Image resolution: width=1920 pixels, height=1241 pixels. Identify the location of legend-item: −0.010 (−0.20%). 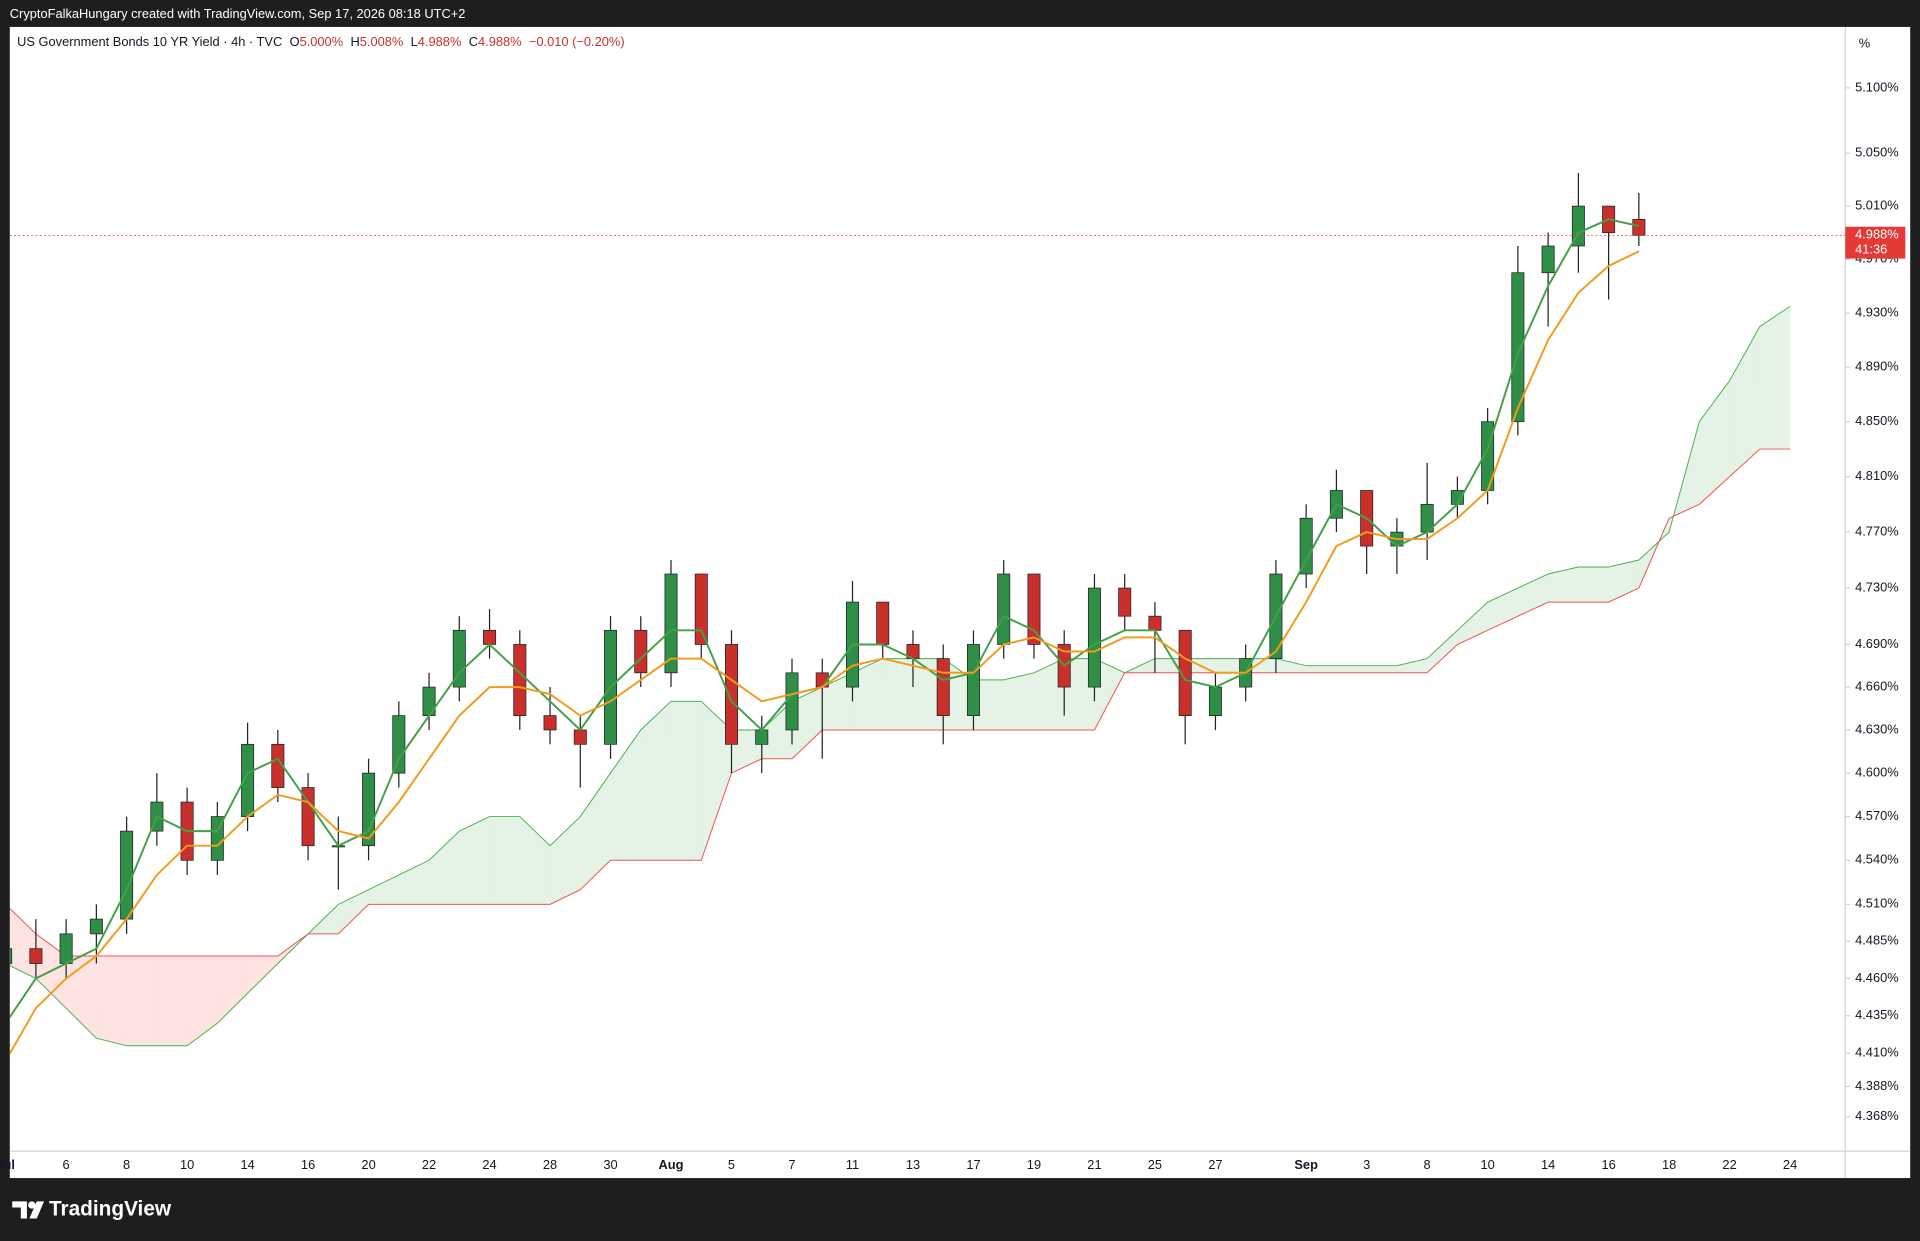
(577, 41).